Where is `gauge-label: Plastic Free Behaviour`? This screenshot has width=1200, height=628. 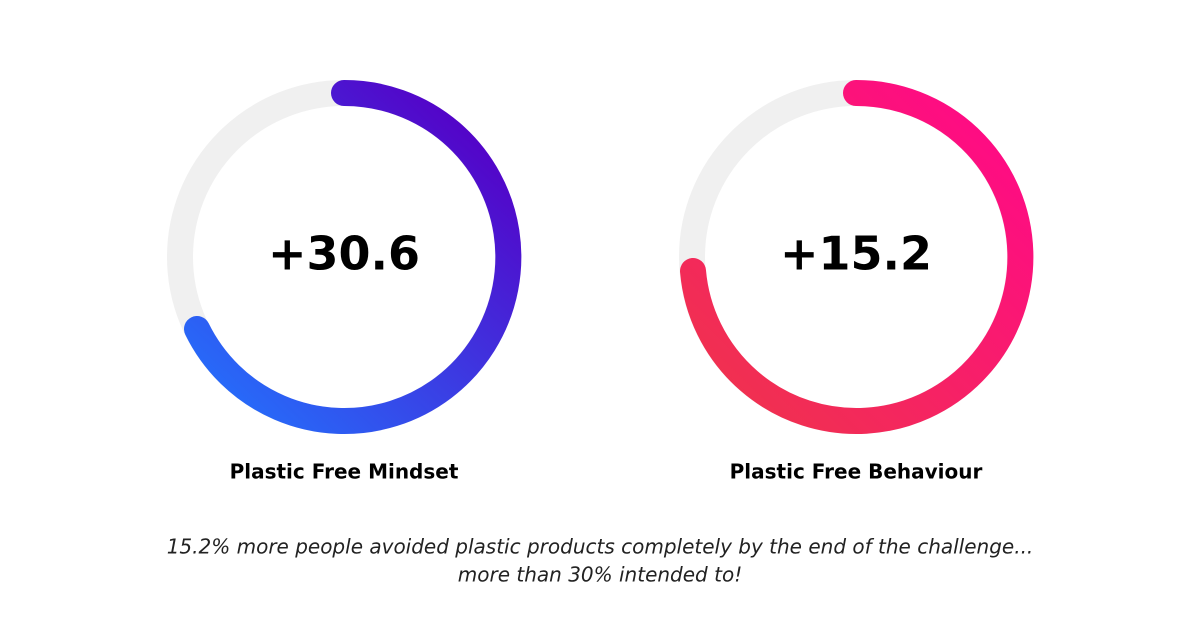 gauge-label: Plastic Free Behaviour is located at coordinates (856, 472).